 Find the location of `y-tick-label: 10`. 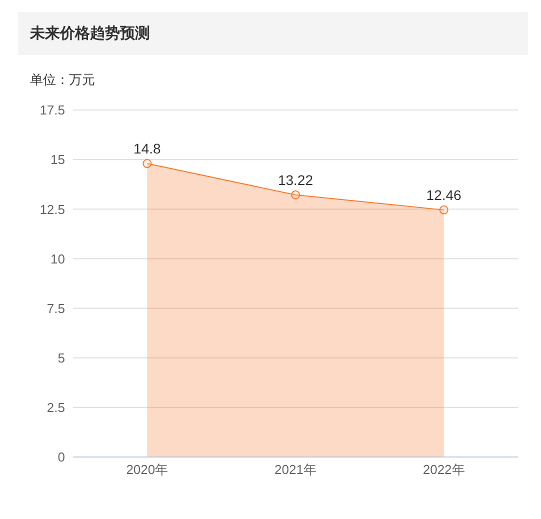

y-tick-label: 10 is located at coordinates (57, 258).